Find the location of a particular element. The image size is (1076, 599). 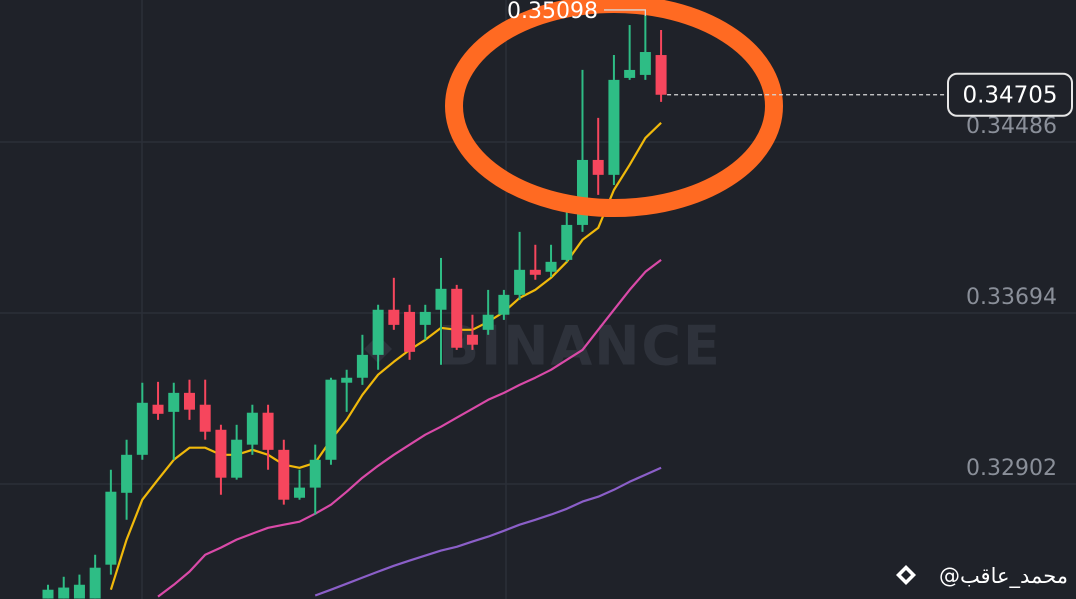

watermark: BINANCE is located at coordinates (580, 346).